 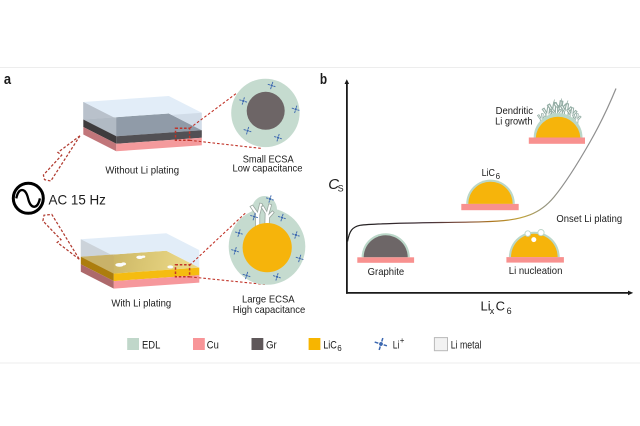 What do you see at coordinates (268, 160) in the screenshot?
I see `svg-text: Small ECSA` at bounding box center [268, 160].